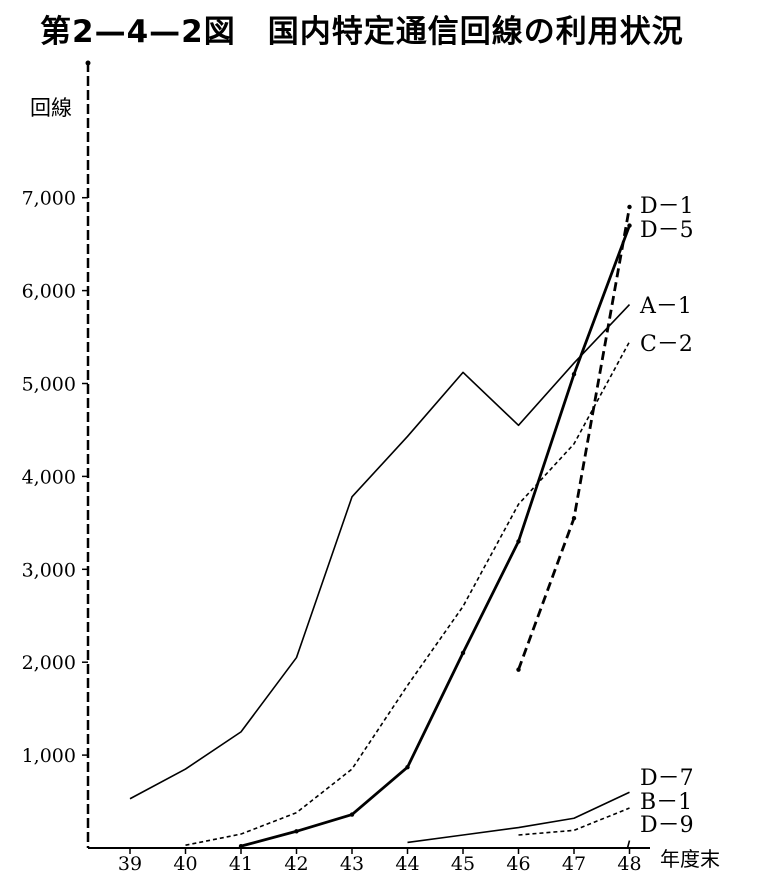 The height and width of the screenshot is (889, 769). Describe the element at coordinates (574, 864) in the screenshot. I see `x-tick-label: 47` at that location.